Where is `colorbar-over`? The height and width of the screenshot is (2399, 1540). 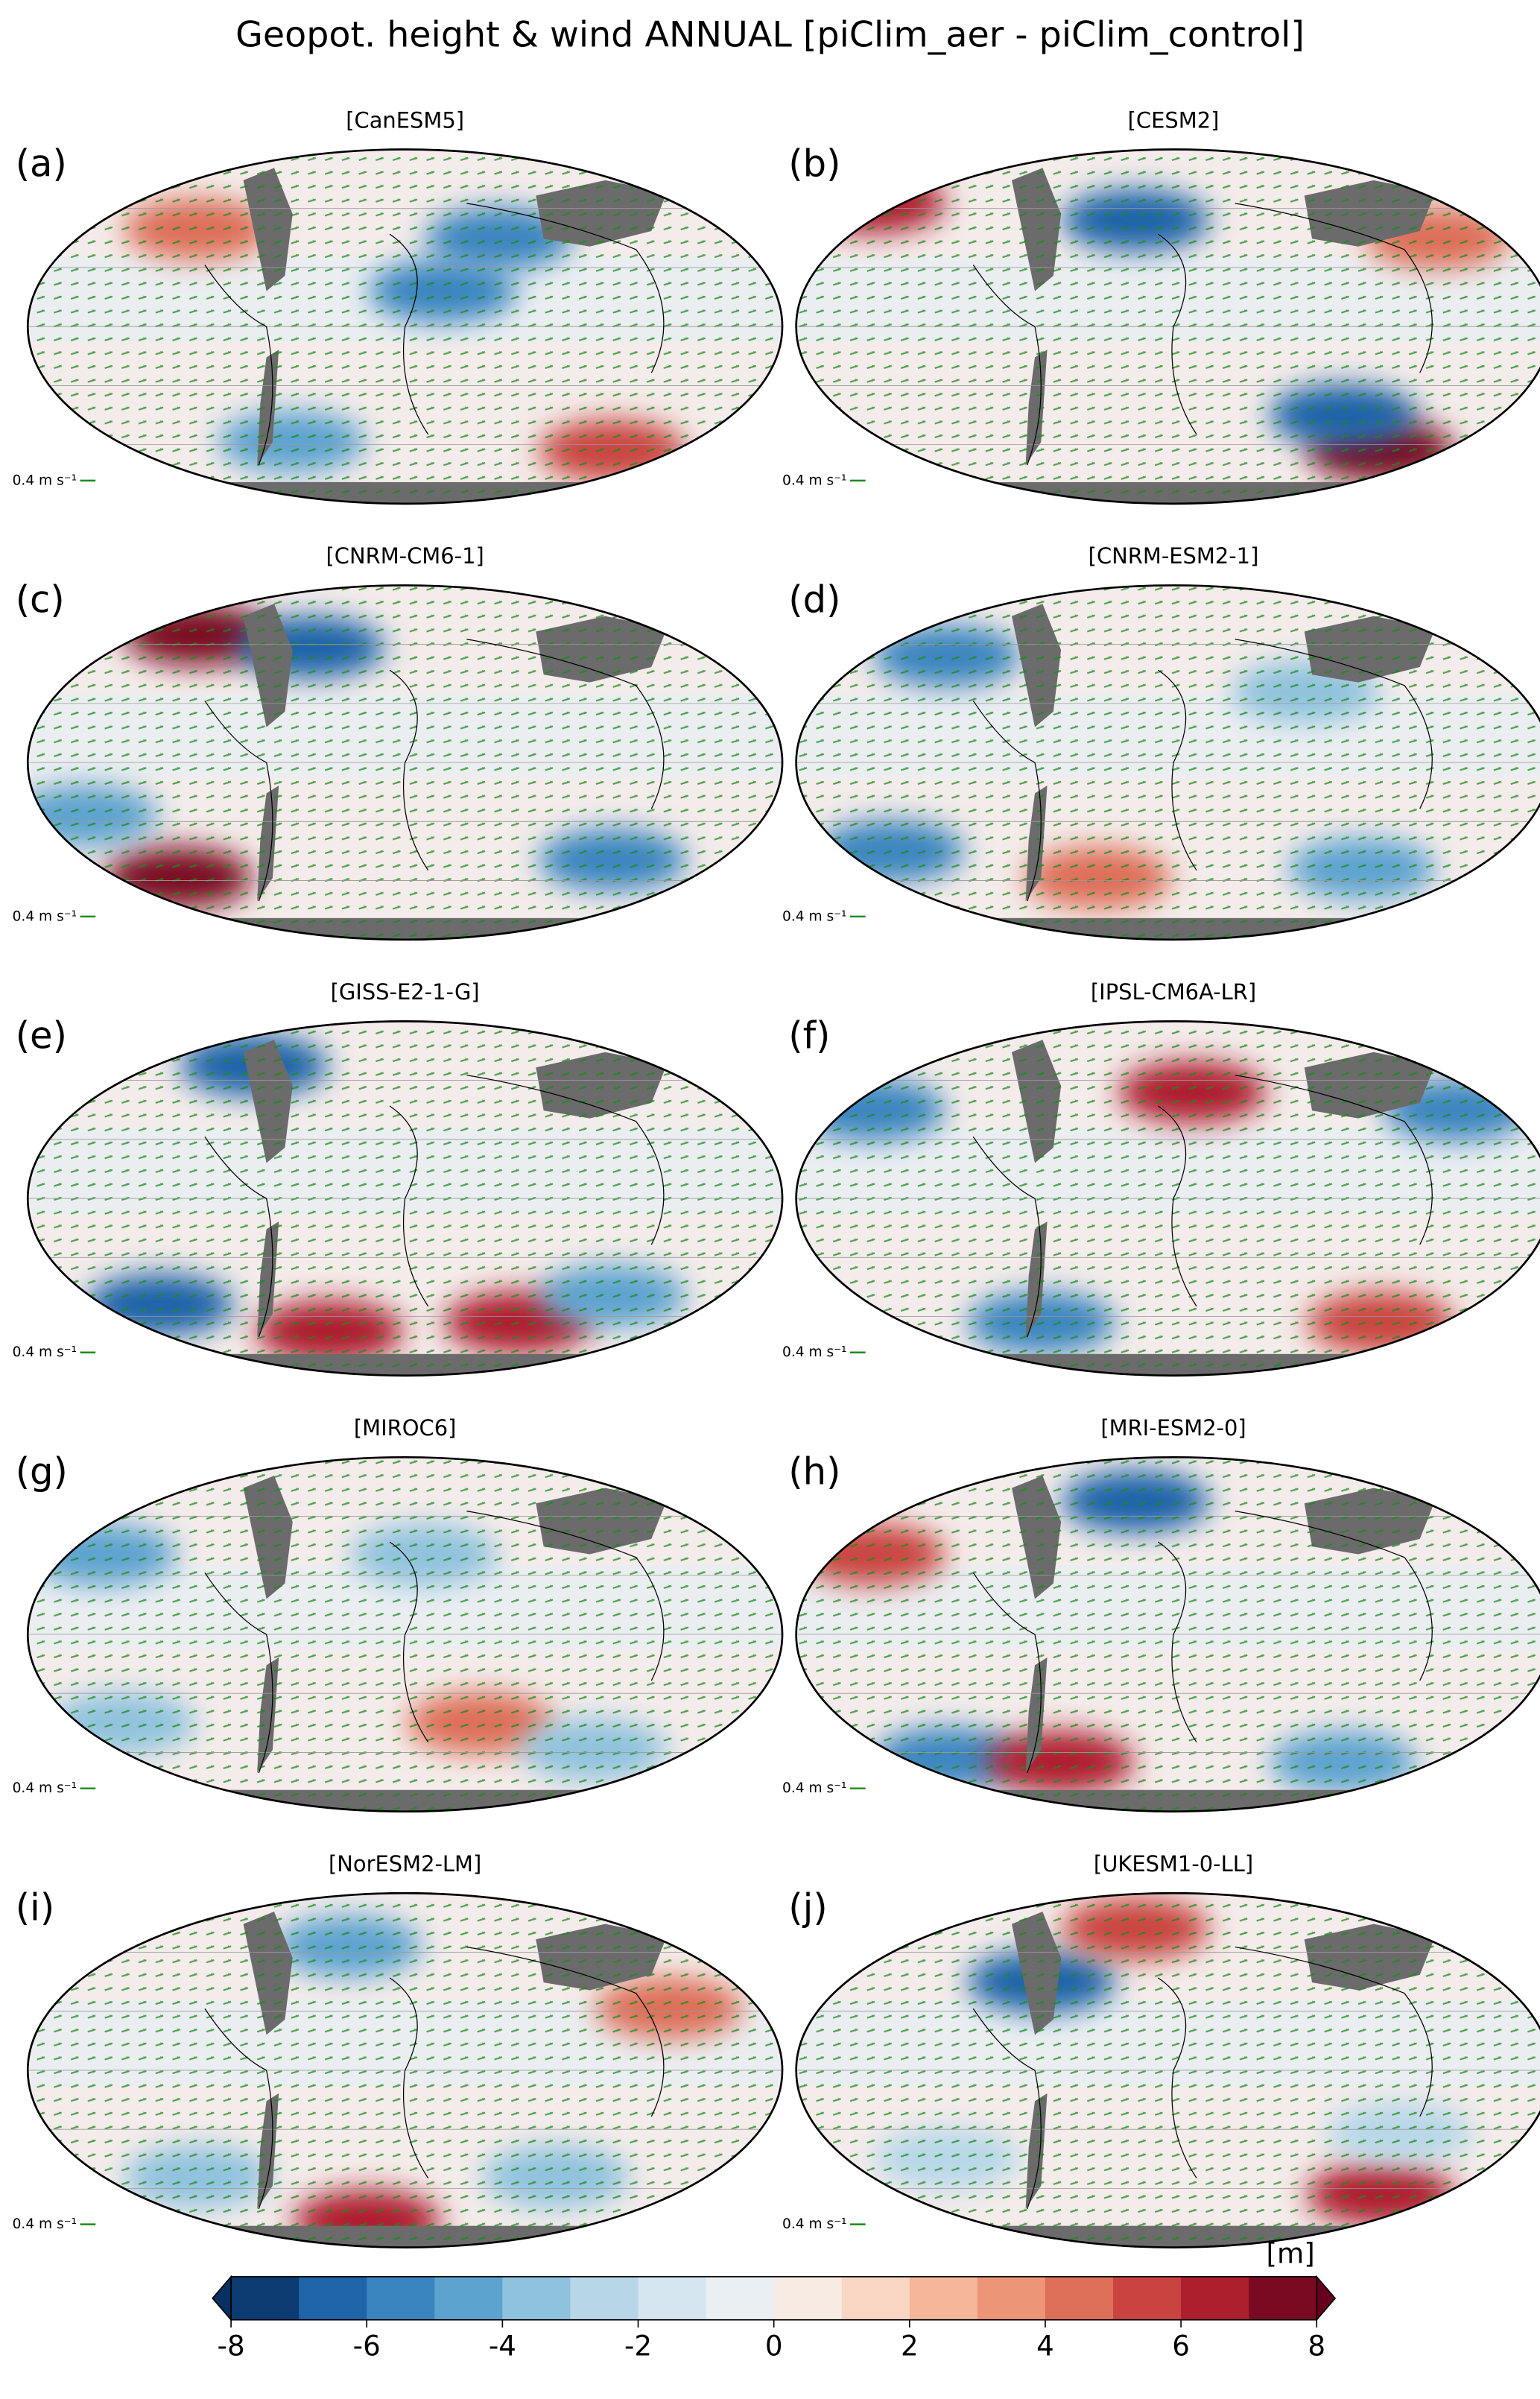
colorbar-over is located at coordinates (1326, 2298).